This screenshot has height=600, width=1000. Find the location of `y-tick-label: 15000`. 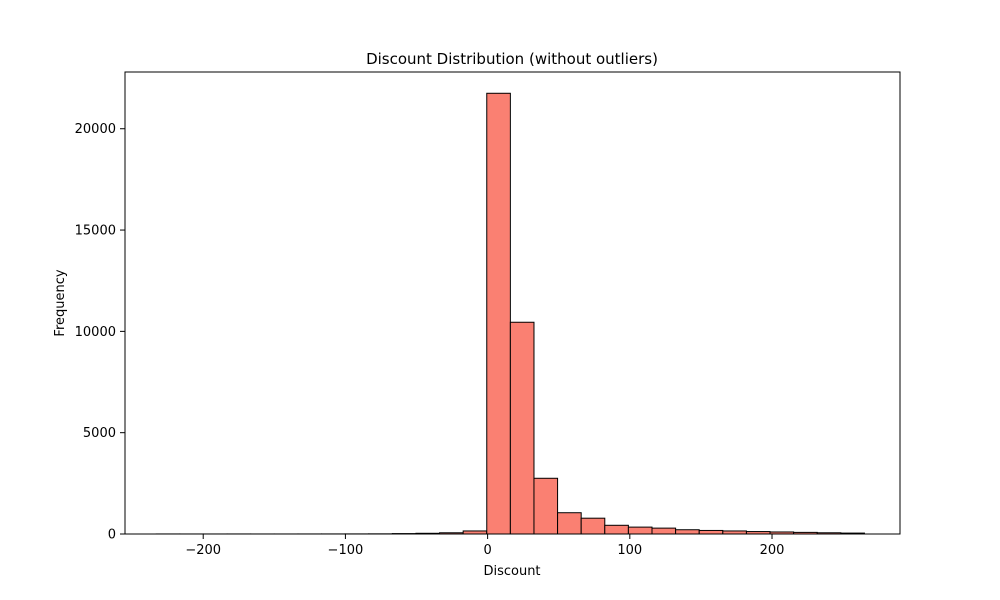

y-tick-label: 15000 is located at coordinates (95, 231).